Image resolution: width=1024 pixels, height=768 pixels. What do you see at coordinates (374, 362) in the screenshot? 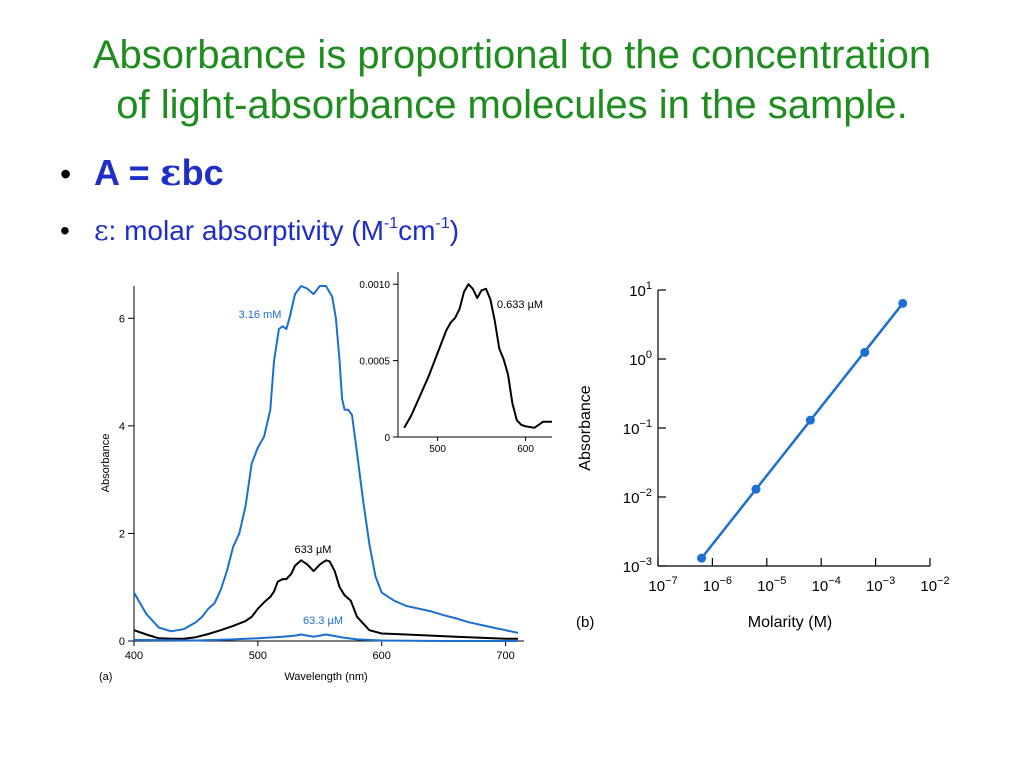
I see `inset-y-tick-label: 0.0005` at bounding box center [374, 362].